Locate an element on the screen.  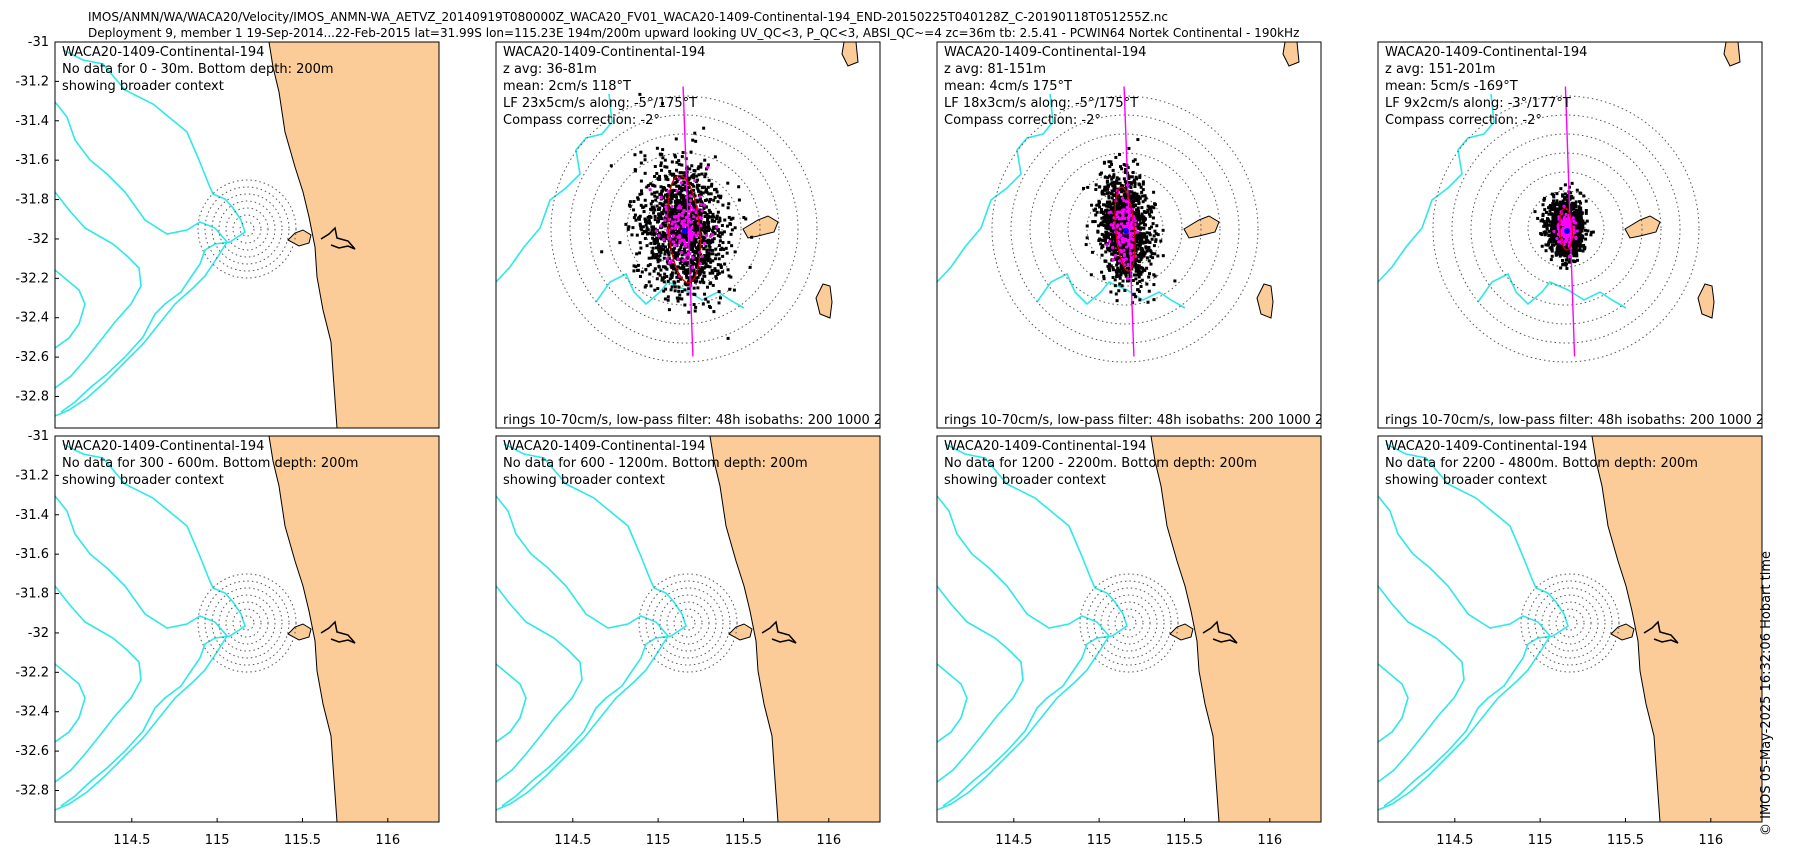
p4-isobath-1000m is located at coordinates (1552, 290).